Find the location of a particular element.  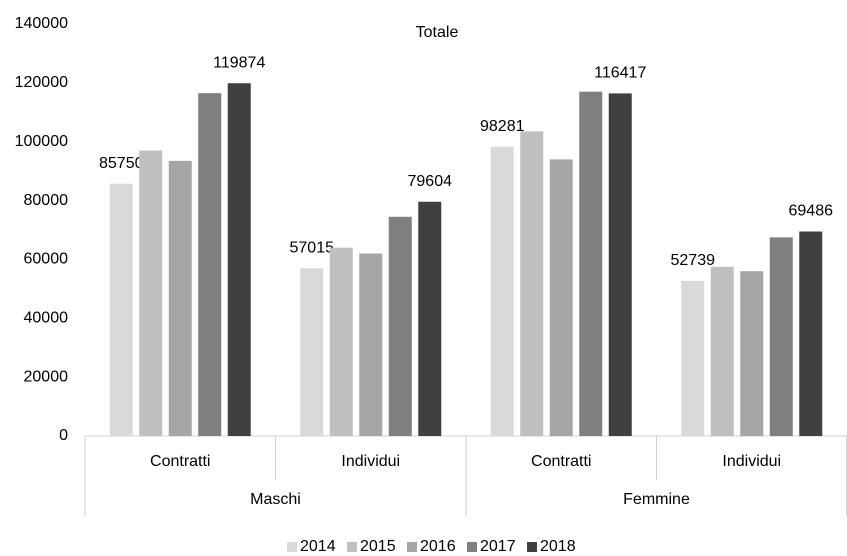

y-tick-label: 60000 is located at coordinates (46, 259).